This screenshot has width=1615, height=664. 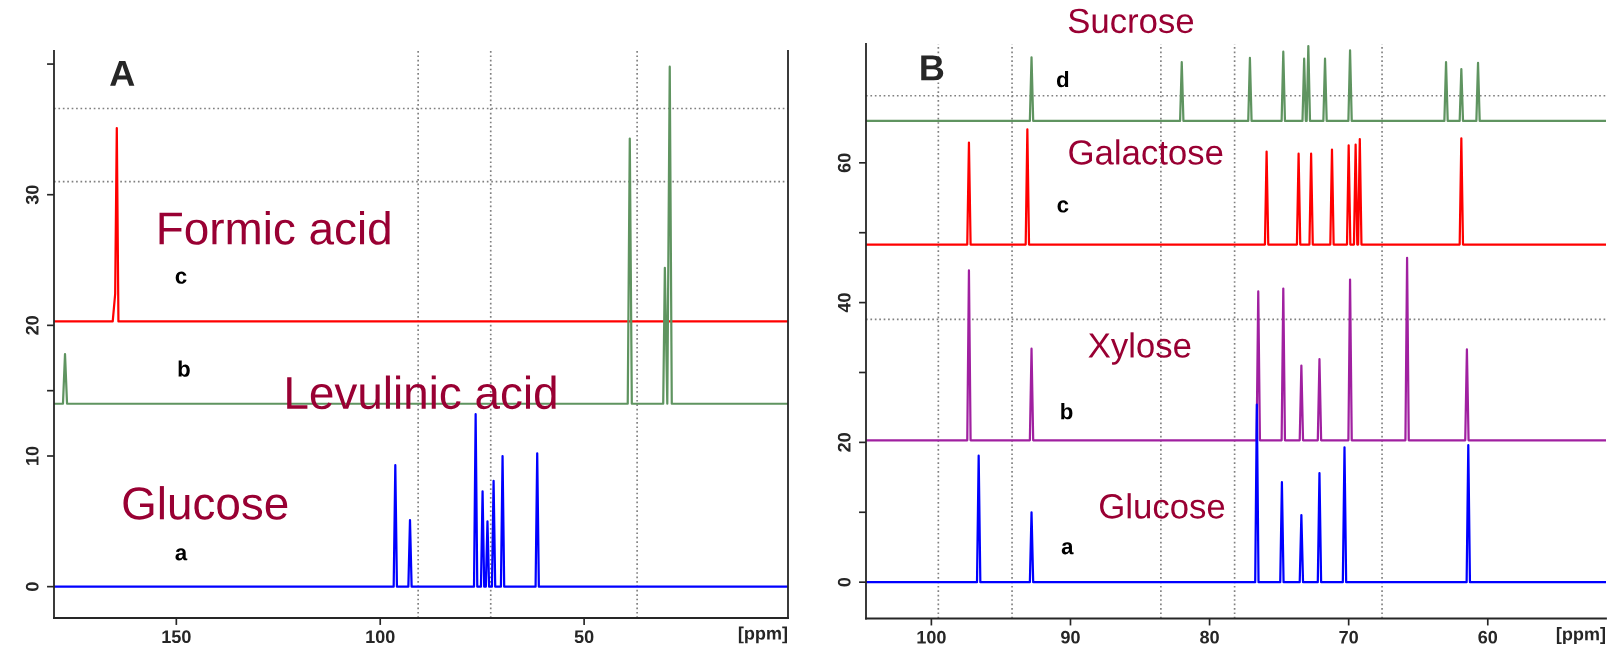 What do you see at coordinates (1146, 152) in the screenshot?
I see `annotation: Galactose` at bounding box center [1146, 152].